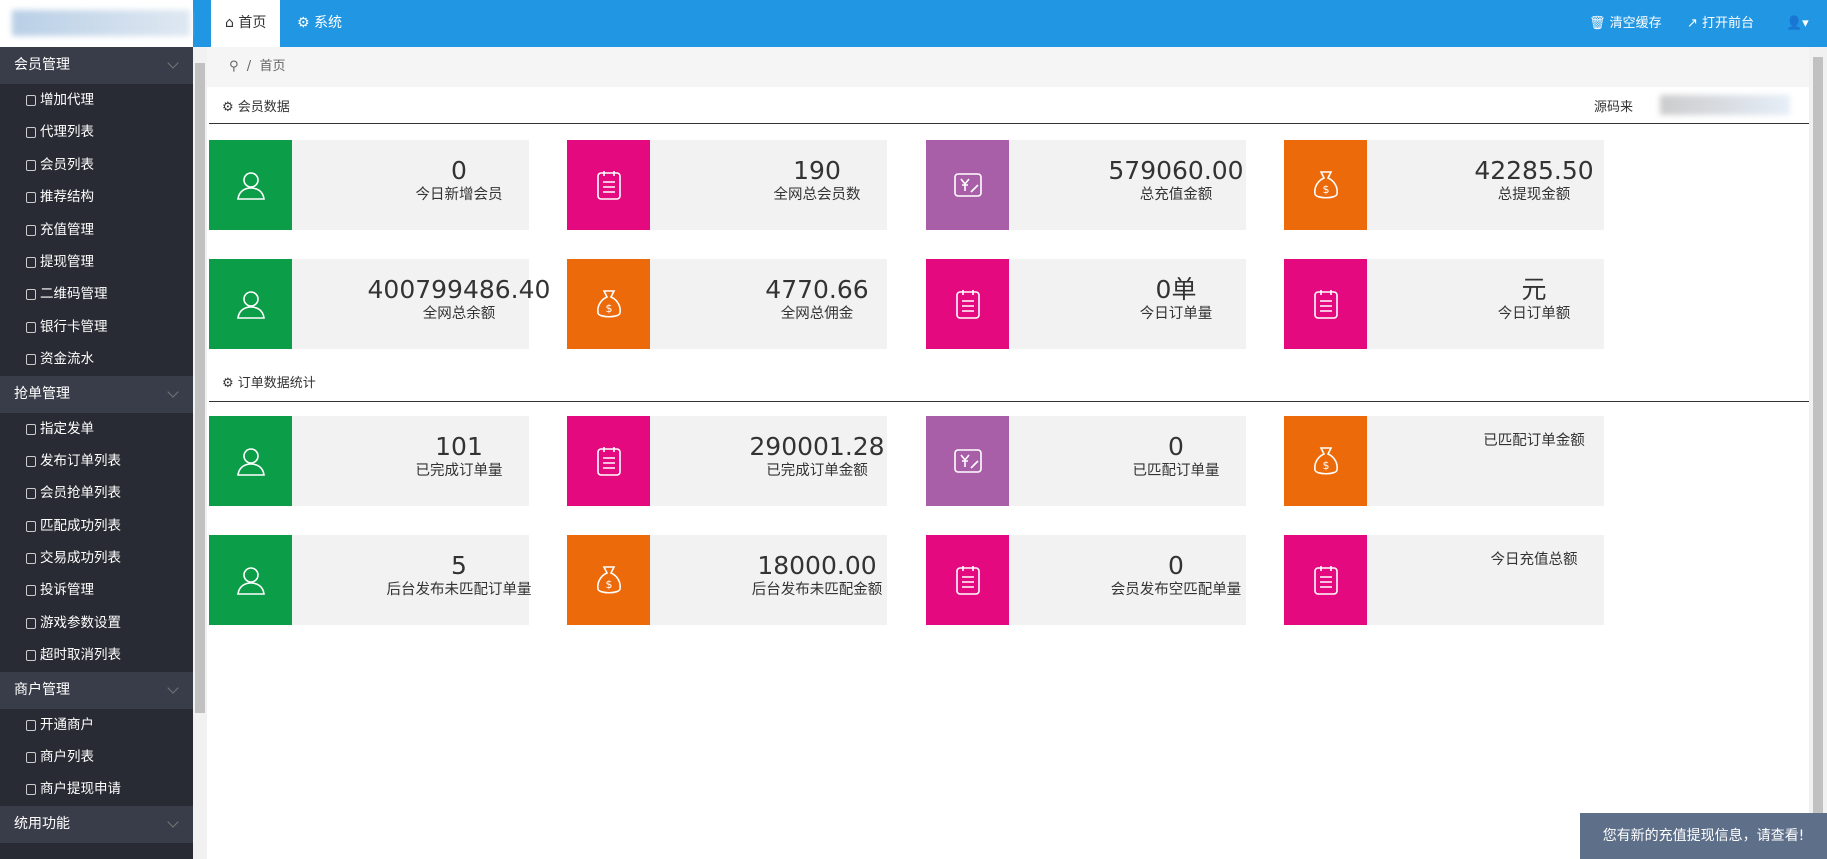 The height and width of the screenshot is (859, 1827). I want to click on action: 🗑 清空缓存, so click(1625, 23).